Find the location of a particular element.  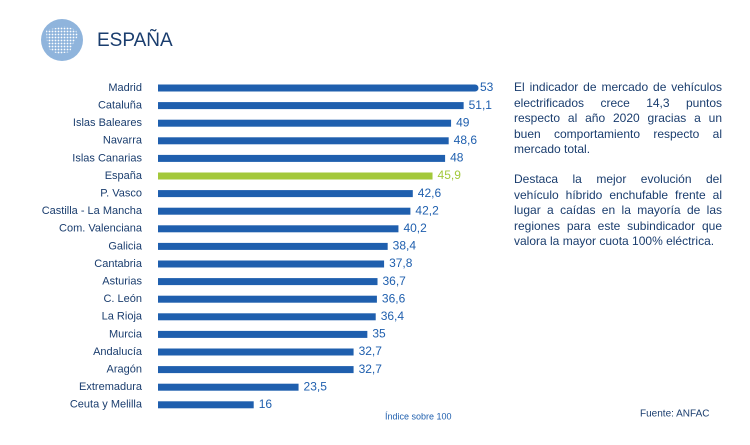

bar-end-dot is located at coordinates (475, 88).